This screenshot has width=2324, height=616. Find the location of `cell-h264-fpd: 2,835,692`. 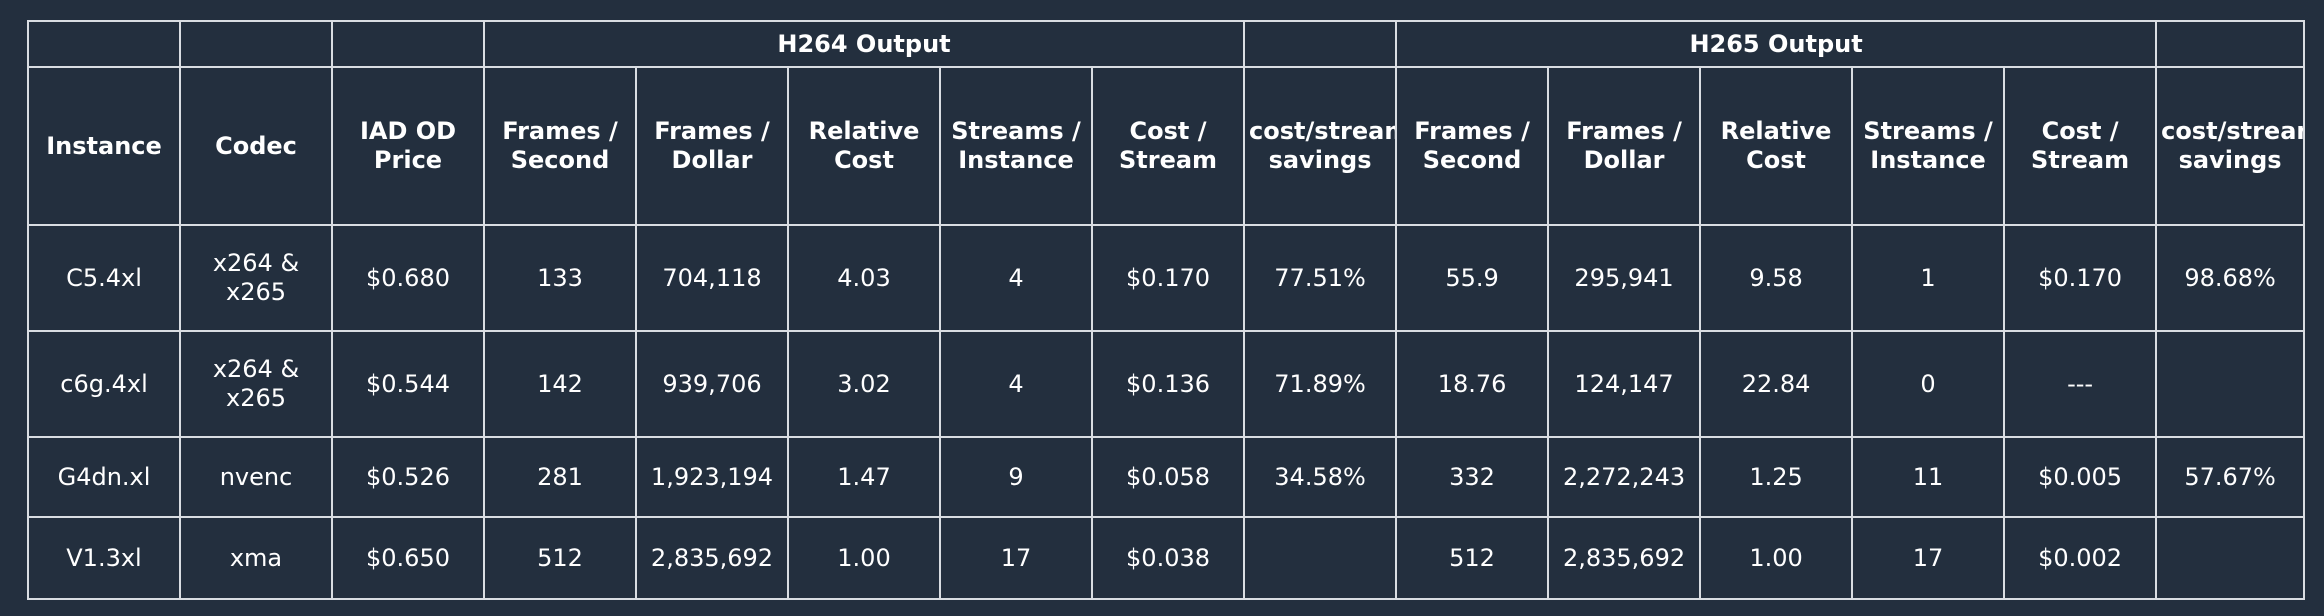

cell-h264-fpd: 2,835,692 is located at coordinates (712, 558).